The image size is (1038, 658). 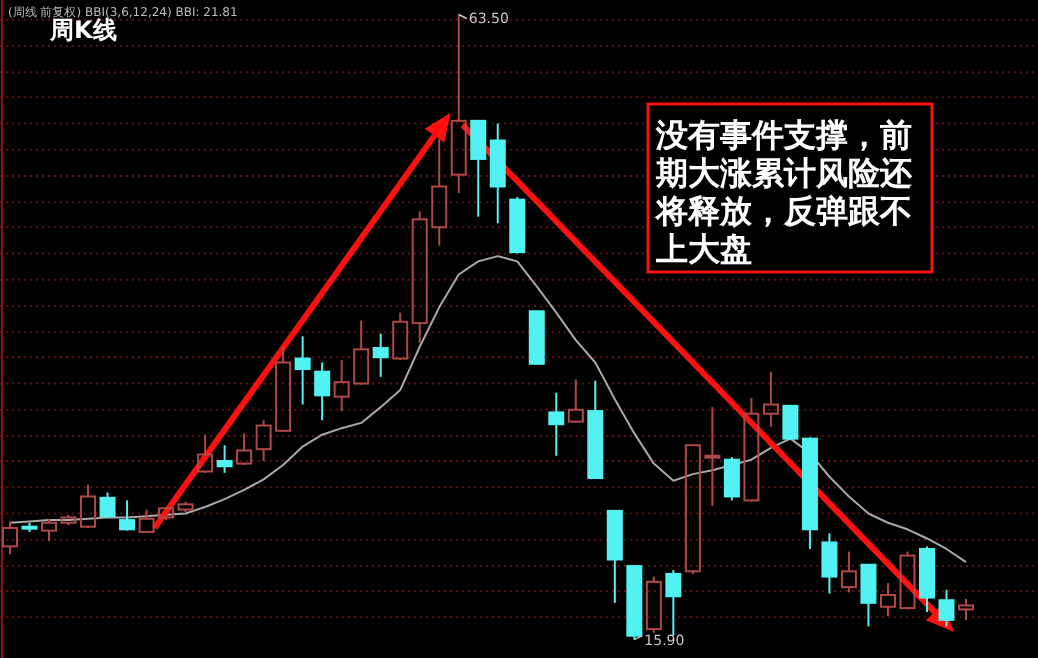 I want to click on annotation: 没有事件支撑，前期大涨累计风险还将释放，反弹跟不上大盘, so click(x=784, y=192).